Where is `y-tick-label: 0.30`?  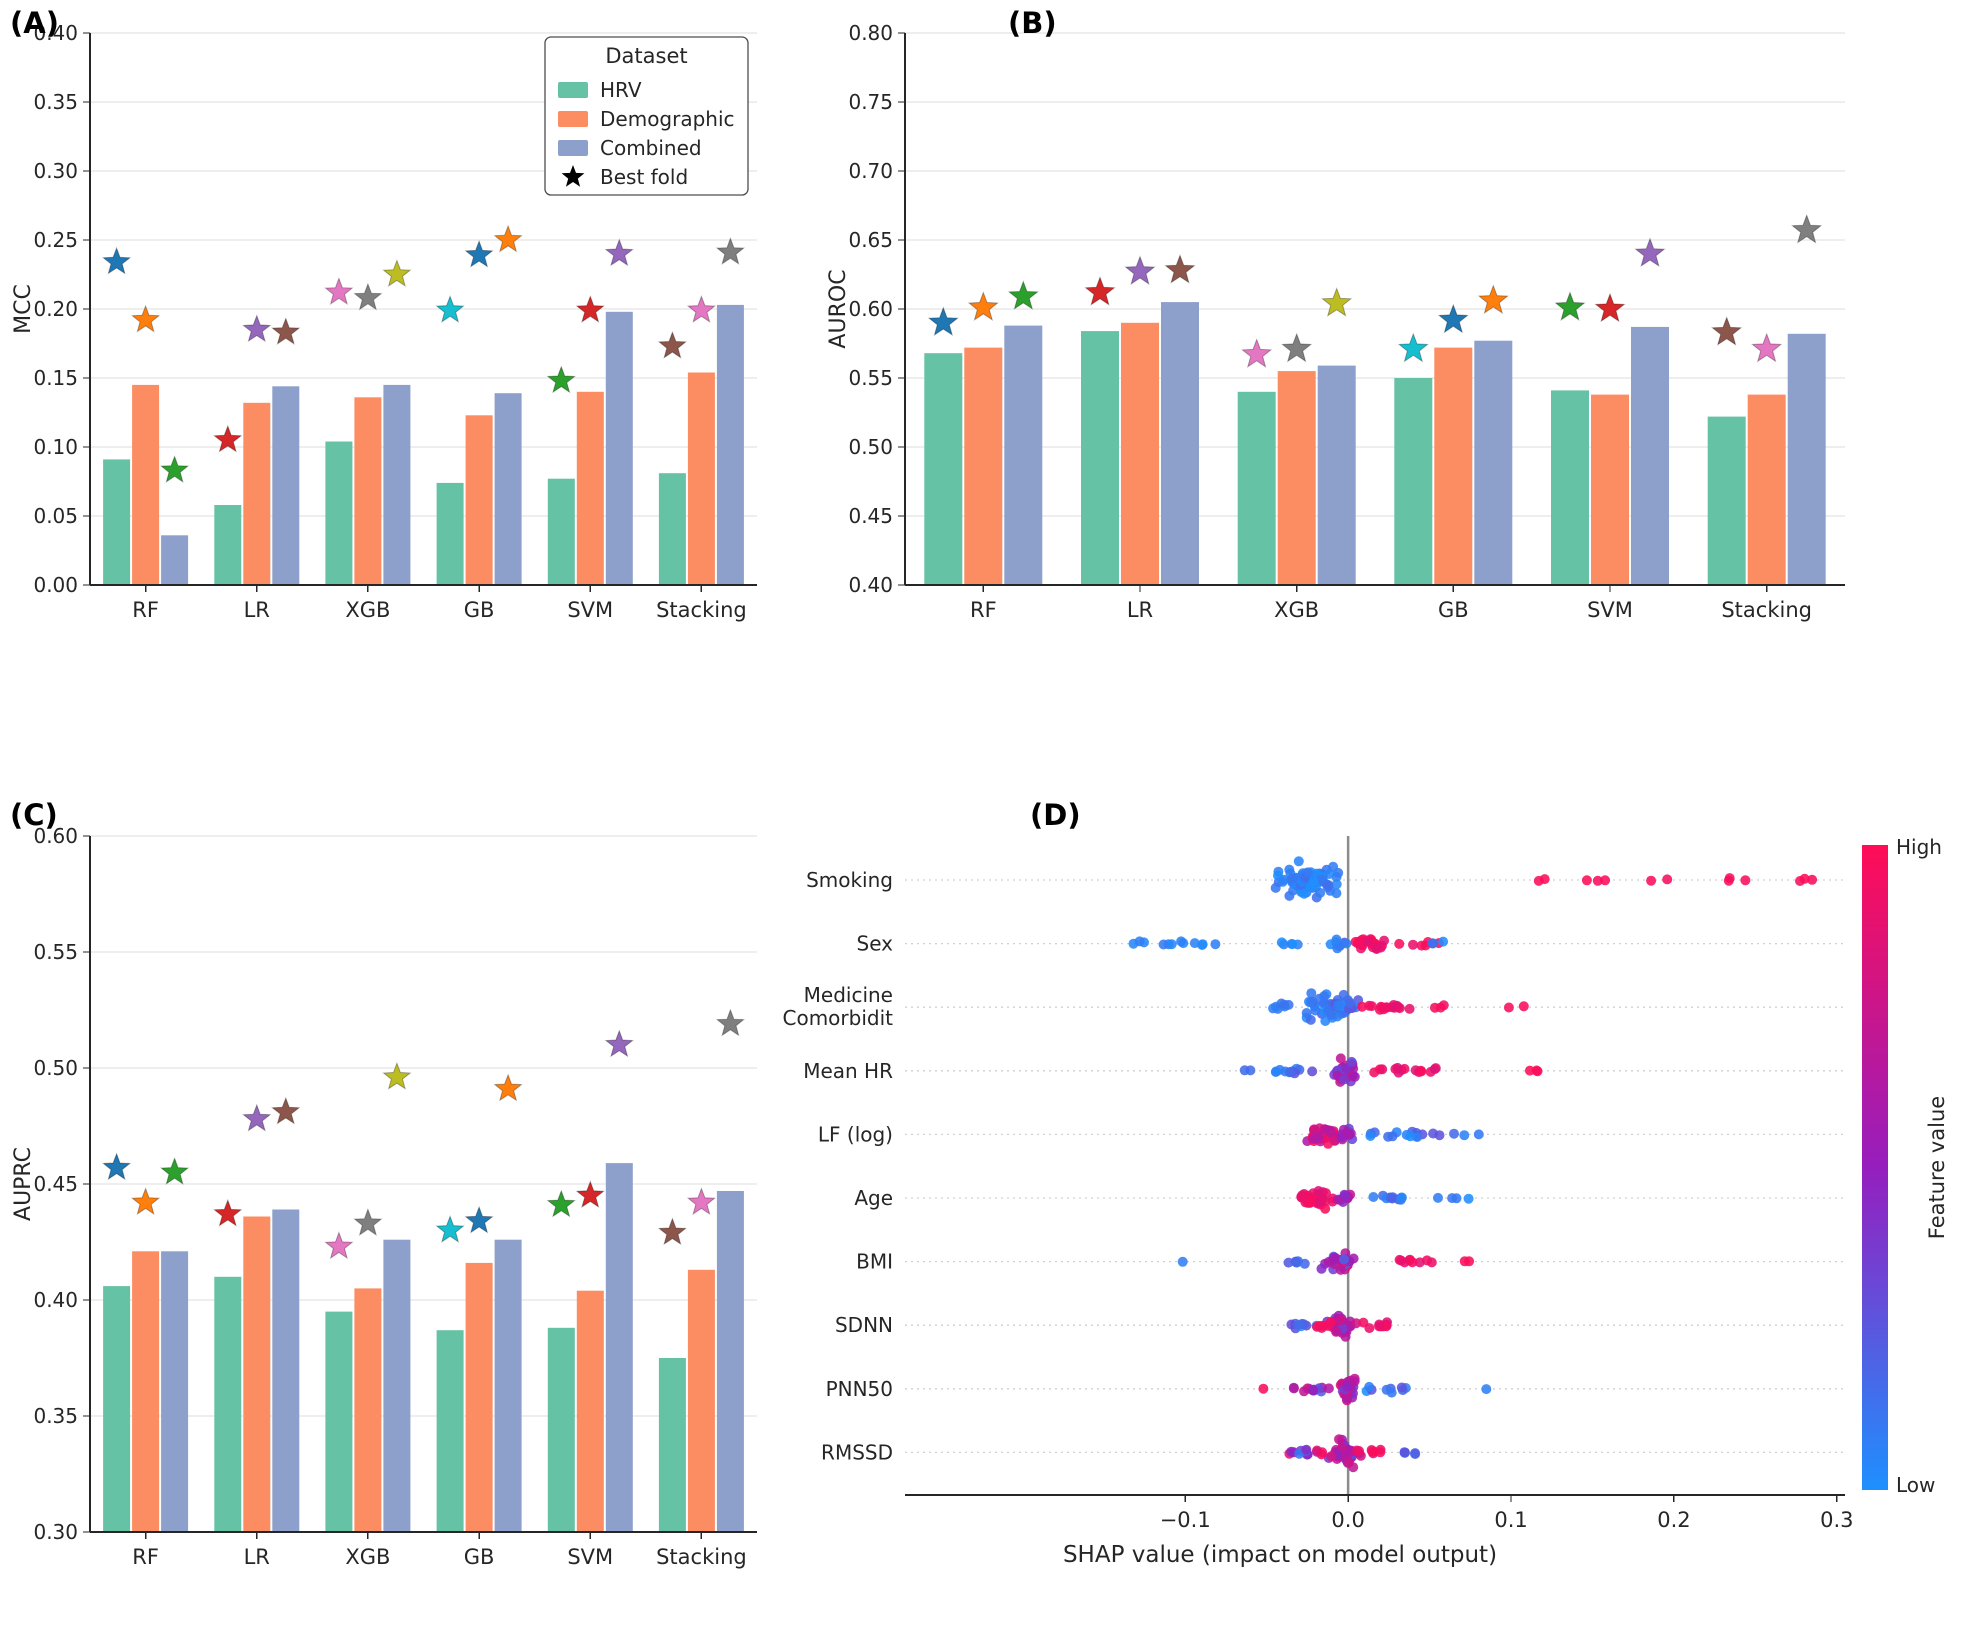
y-tick-label: 0.30 is located at coordinates (55, 1532).